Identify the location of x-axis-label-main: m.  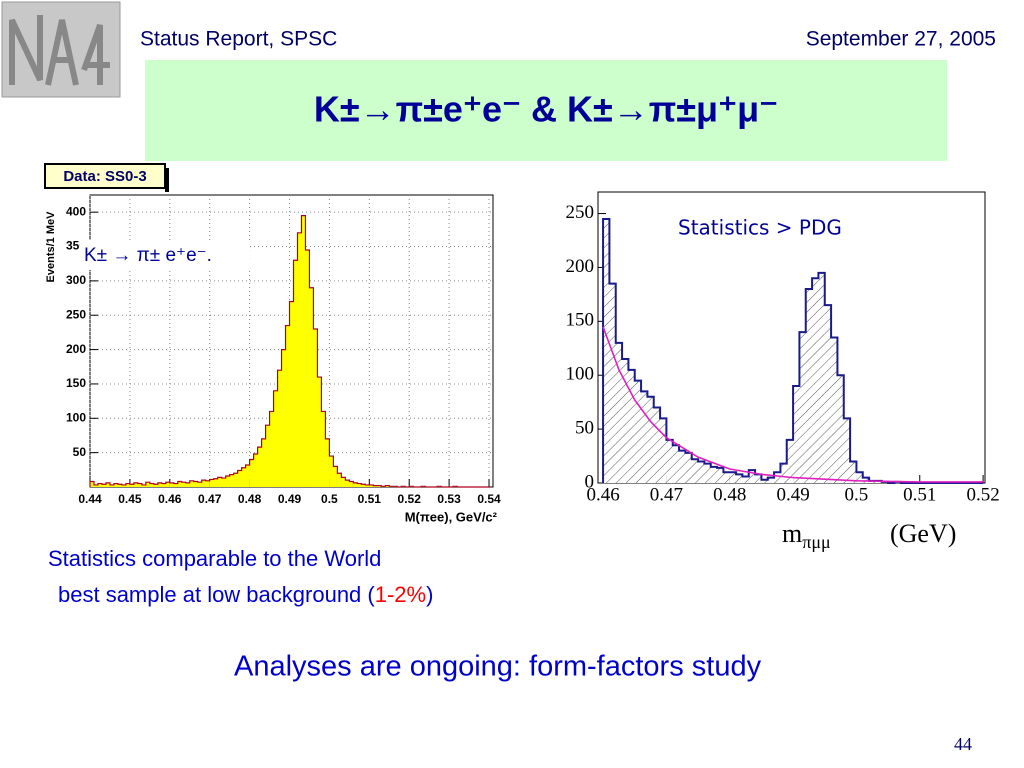
(792, 533).